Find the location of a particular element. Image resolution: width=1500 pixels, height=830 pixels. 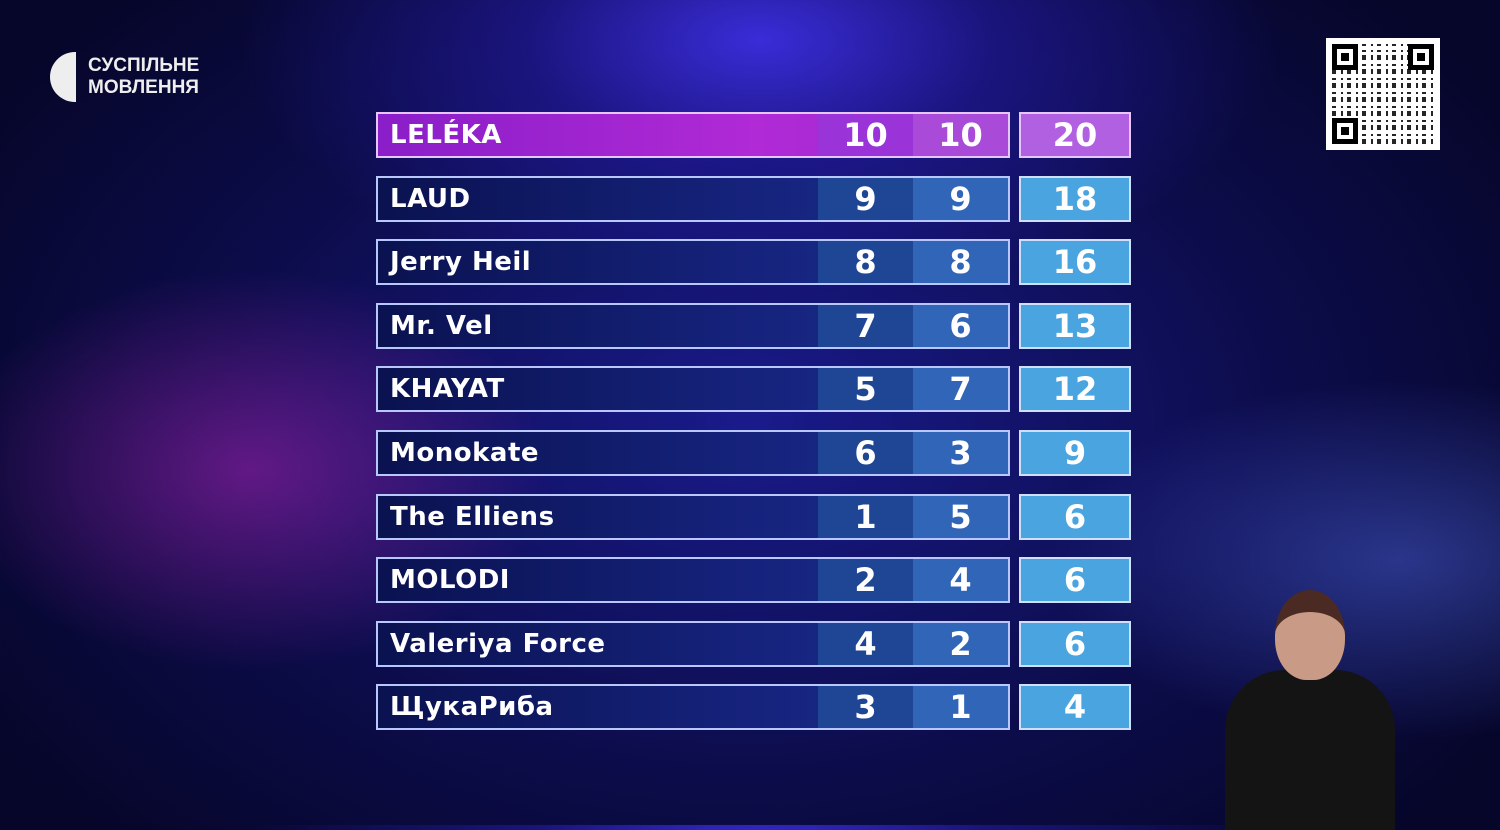

vote-score: 9 is located at coordinates (960, 198).